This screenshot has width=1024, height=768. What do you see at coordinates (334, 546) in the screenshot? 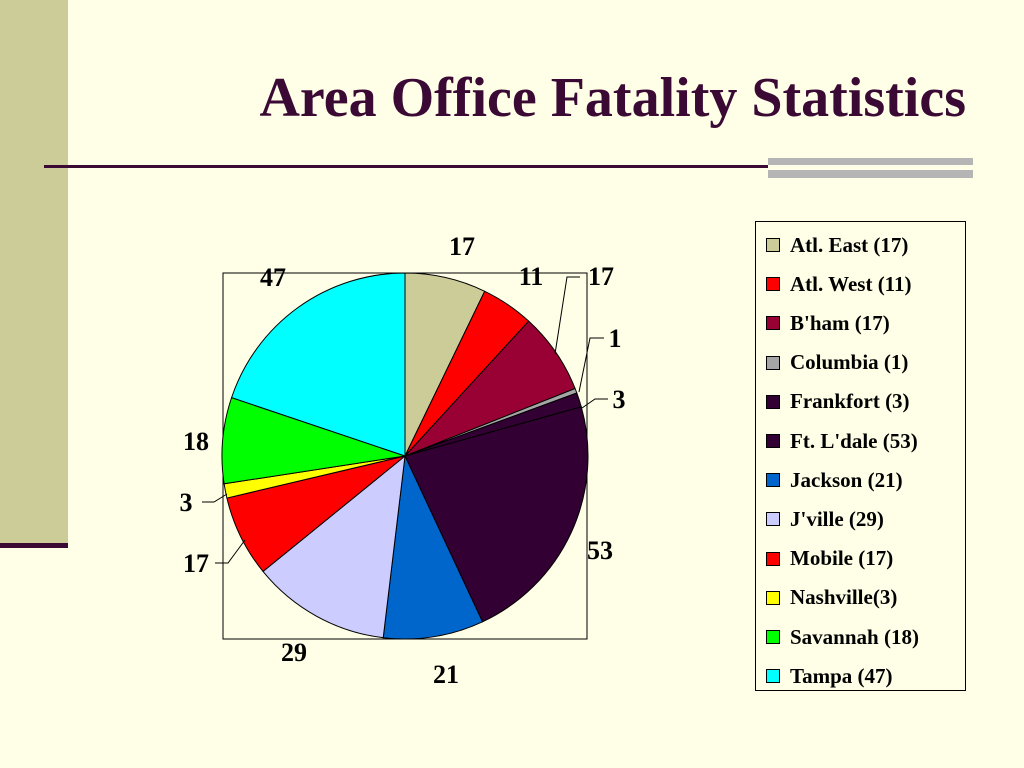
I see `pie-slice-j-ville` at bounding box center [334, 546].